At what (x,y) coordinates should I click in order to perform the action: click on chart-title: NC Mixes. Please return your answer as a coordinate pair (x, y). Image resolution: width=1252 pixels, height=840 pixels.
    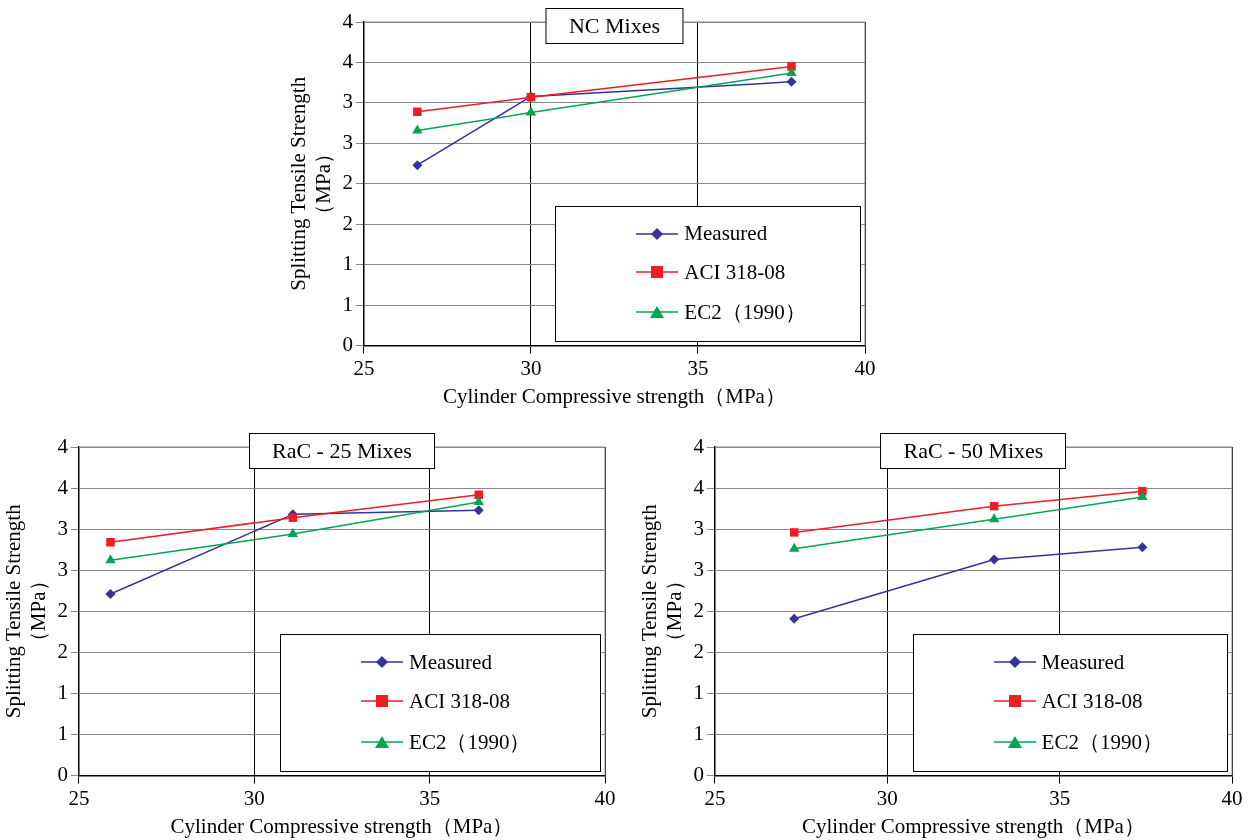
    Looking at the image, I should click on (614, 26).